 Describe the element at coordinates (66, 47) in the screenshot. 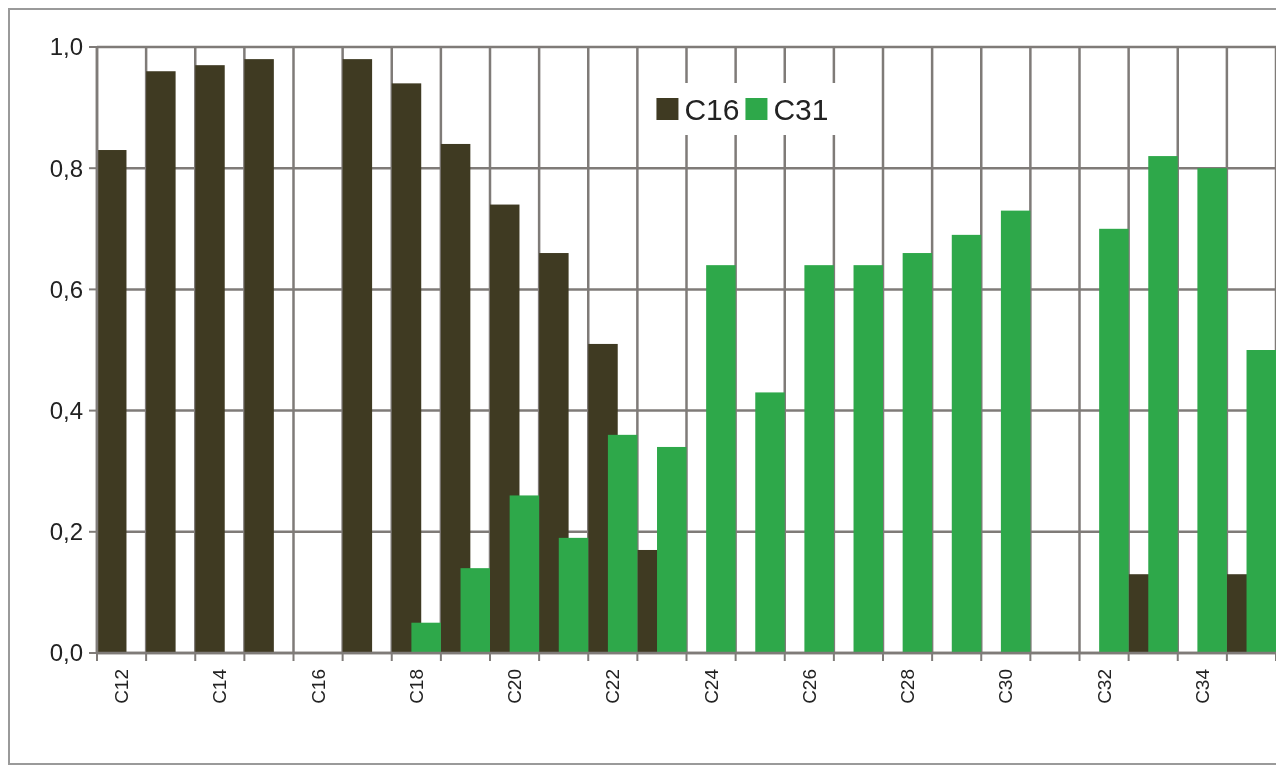

I see `y-tick-label: 1,0` at that location.